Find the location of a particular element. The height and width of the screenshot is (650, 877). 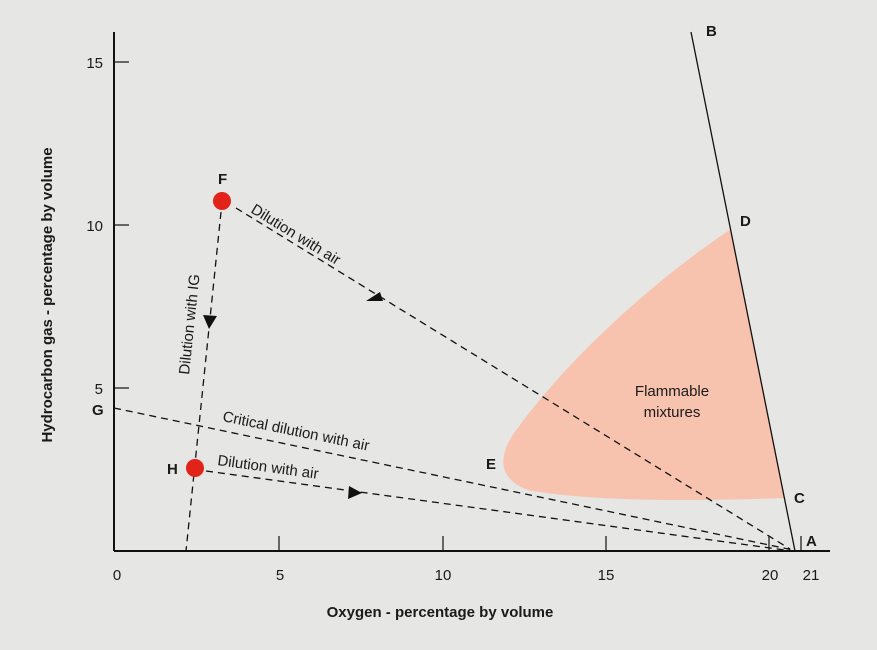

point-label-h: H is located at coordinates (172, 469).